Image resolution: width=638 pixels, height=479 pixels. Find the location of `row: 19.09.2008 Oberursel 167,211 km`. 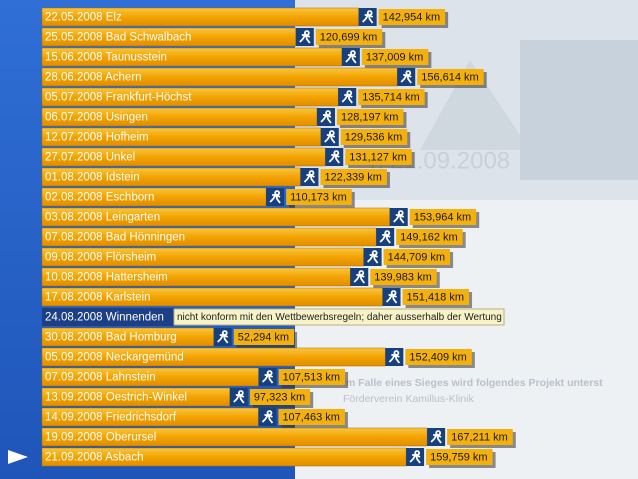

row: 19.09.2008 Oberursel 167,211 km is located at coordinates (278, 437).